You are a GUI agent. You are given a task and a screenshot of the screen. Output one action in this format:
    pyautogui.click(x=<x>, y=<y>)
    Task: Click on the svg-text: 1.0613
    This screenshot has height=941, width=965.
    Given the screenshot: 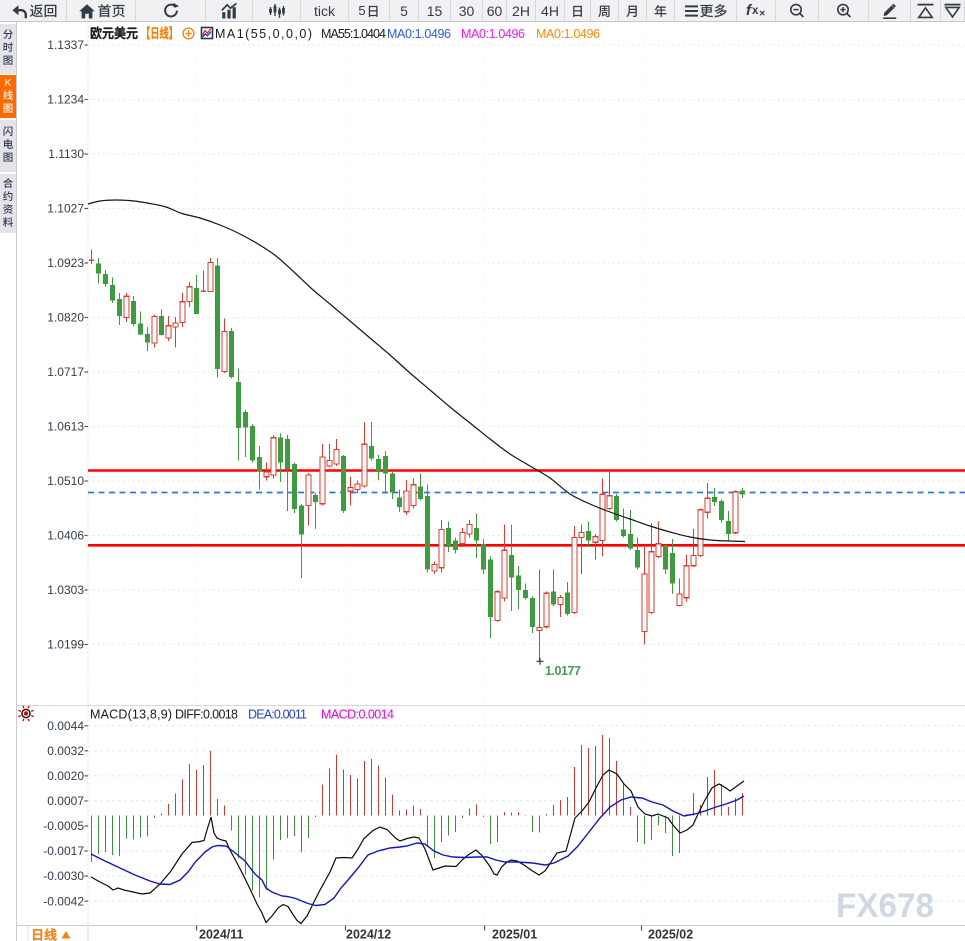 What is the action you would take?
    pyautogui.click(x=65, y=427)
    